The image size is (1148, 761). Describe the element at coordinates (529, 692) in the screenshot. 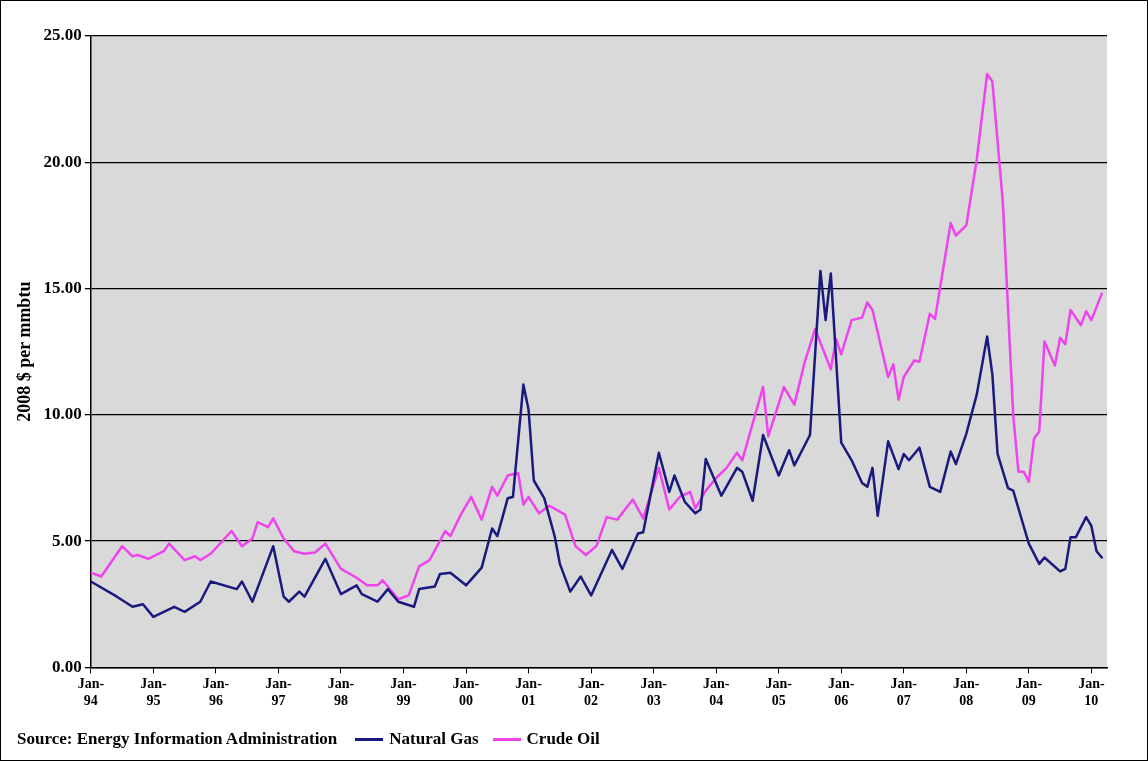

I see `x-tick-label: Jan-01` at that location.